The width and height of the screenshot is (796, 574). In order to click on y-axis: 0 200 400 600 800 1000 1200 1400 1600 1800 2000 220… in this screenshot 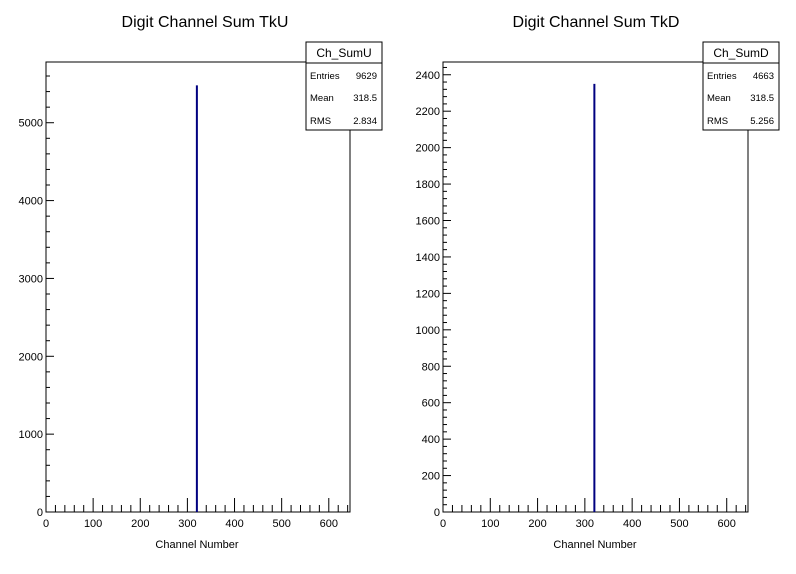, I will do `click(433, 292)`.